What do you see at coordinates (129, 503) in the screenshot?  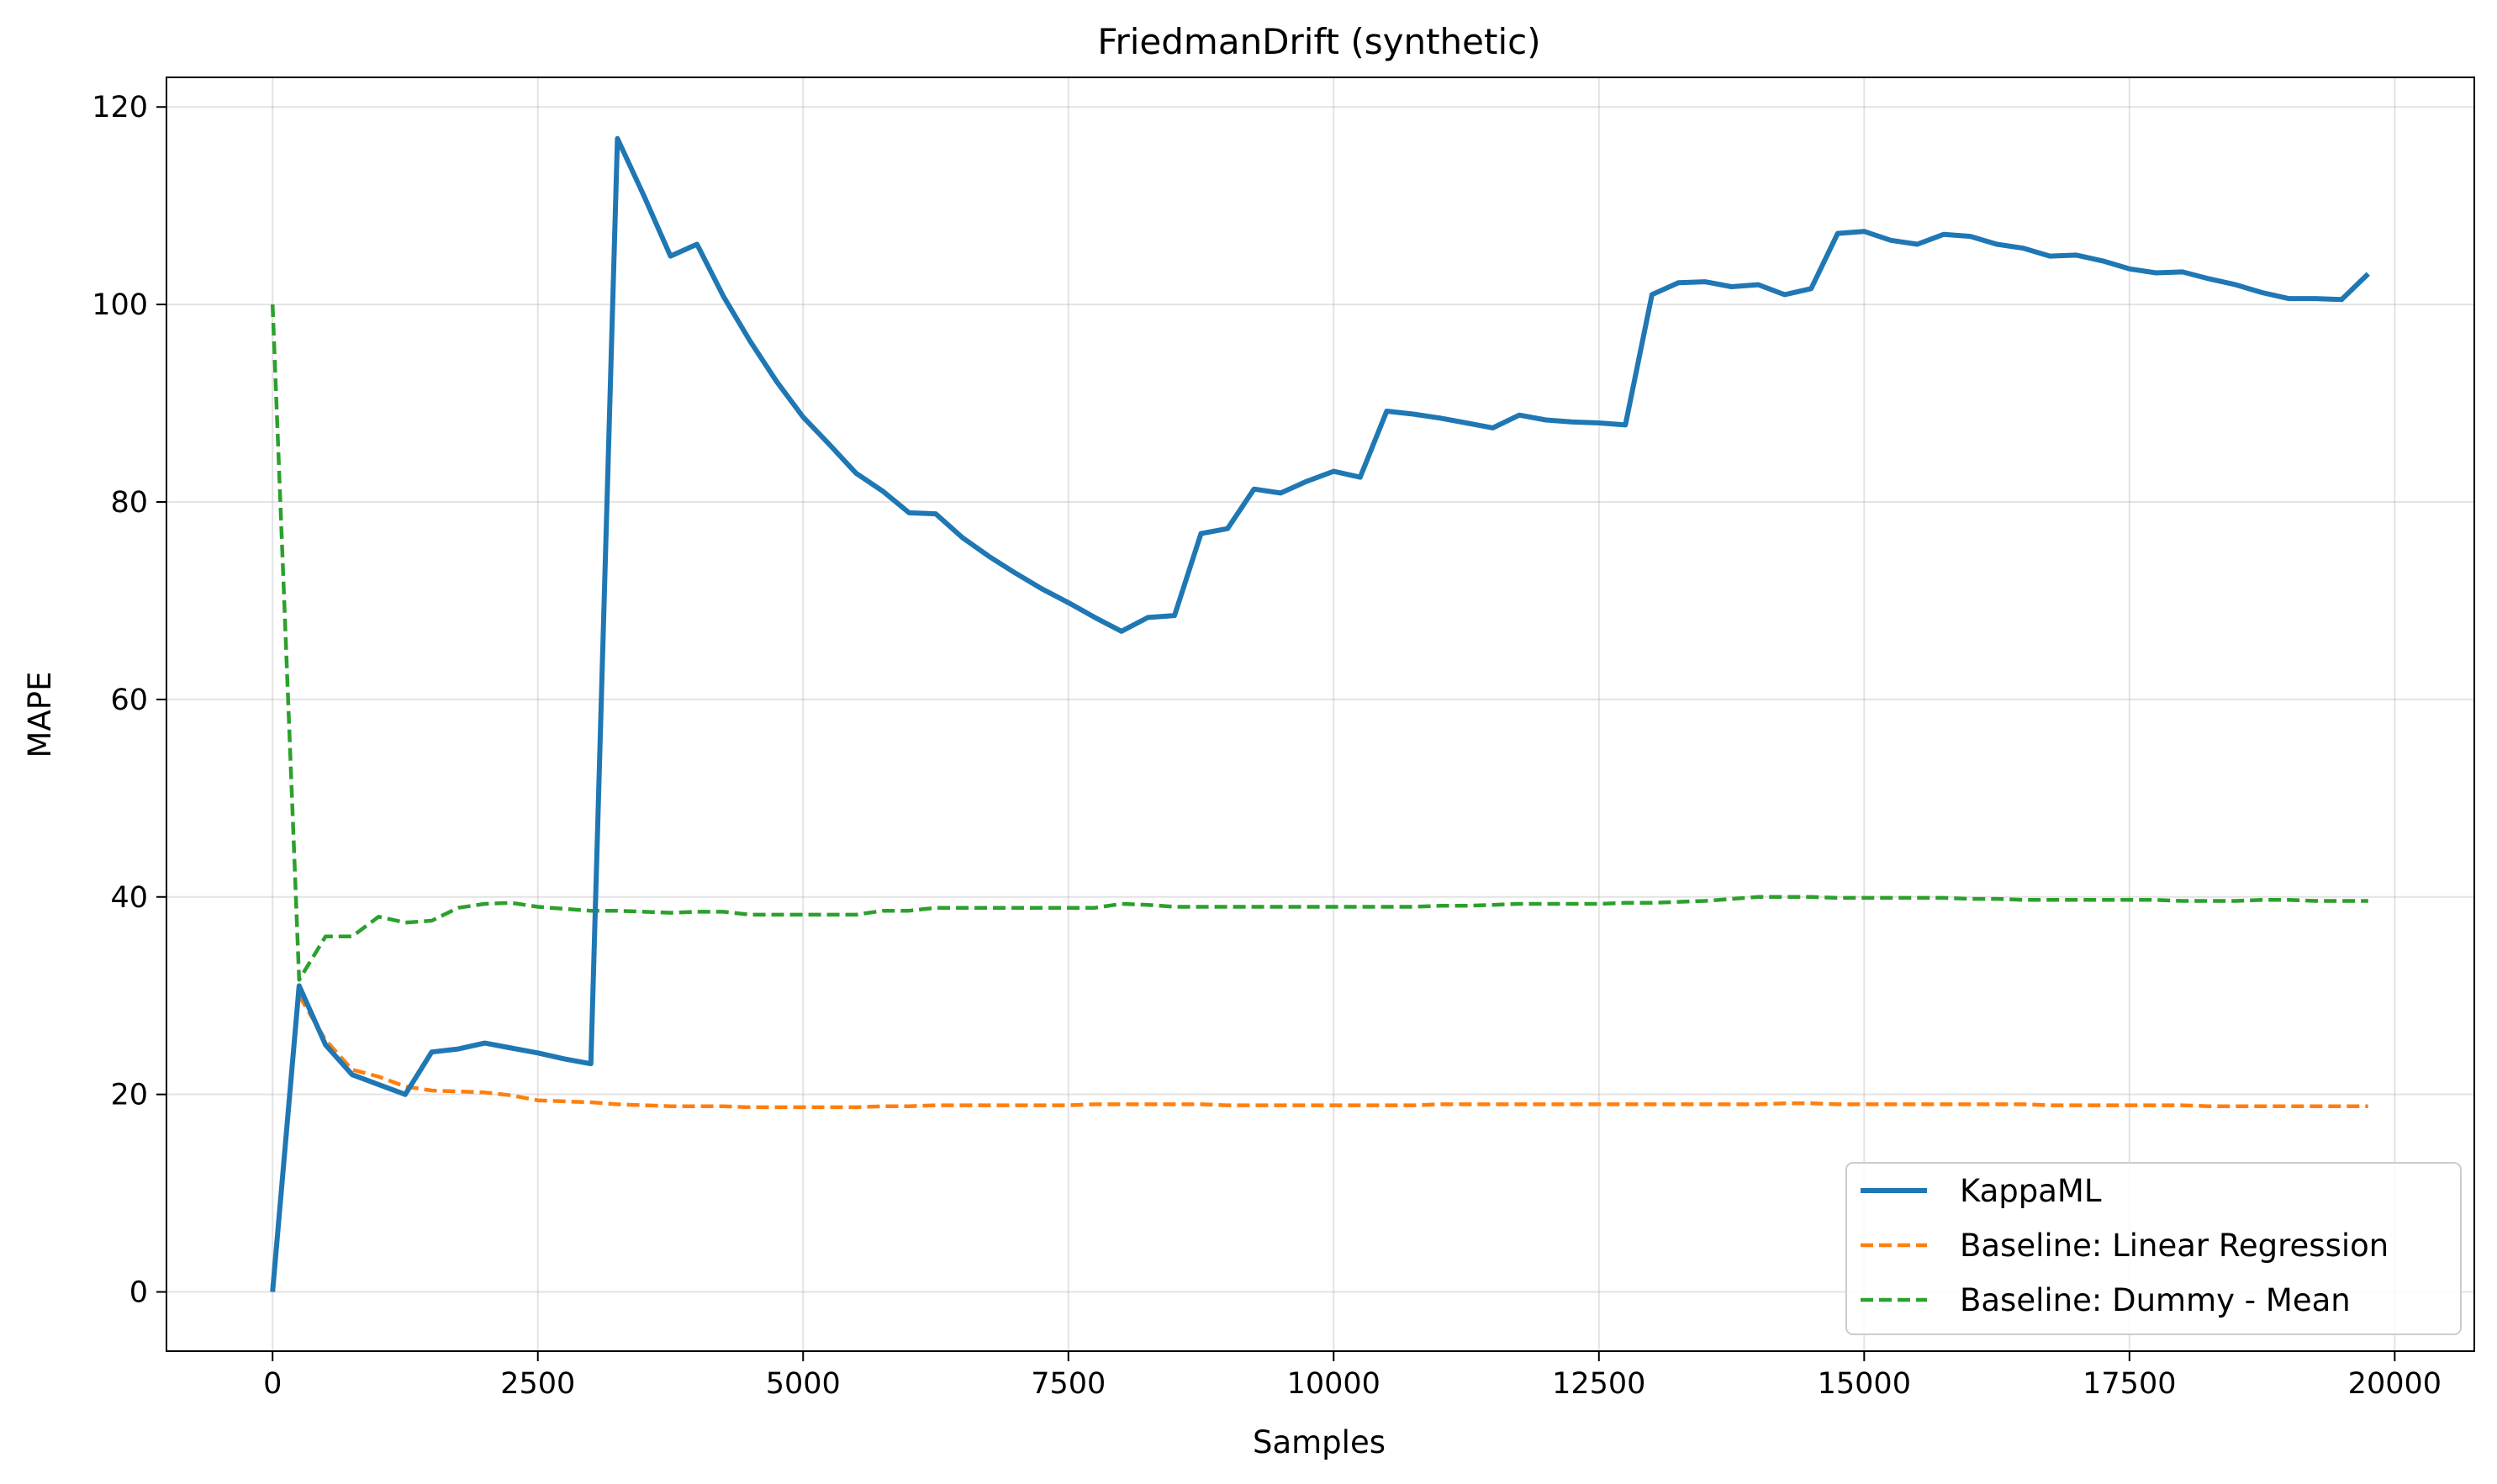 I see `y-tick-label: 80` at bounding box center [129, 503].